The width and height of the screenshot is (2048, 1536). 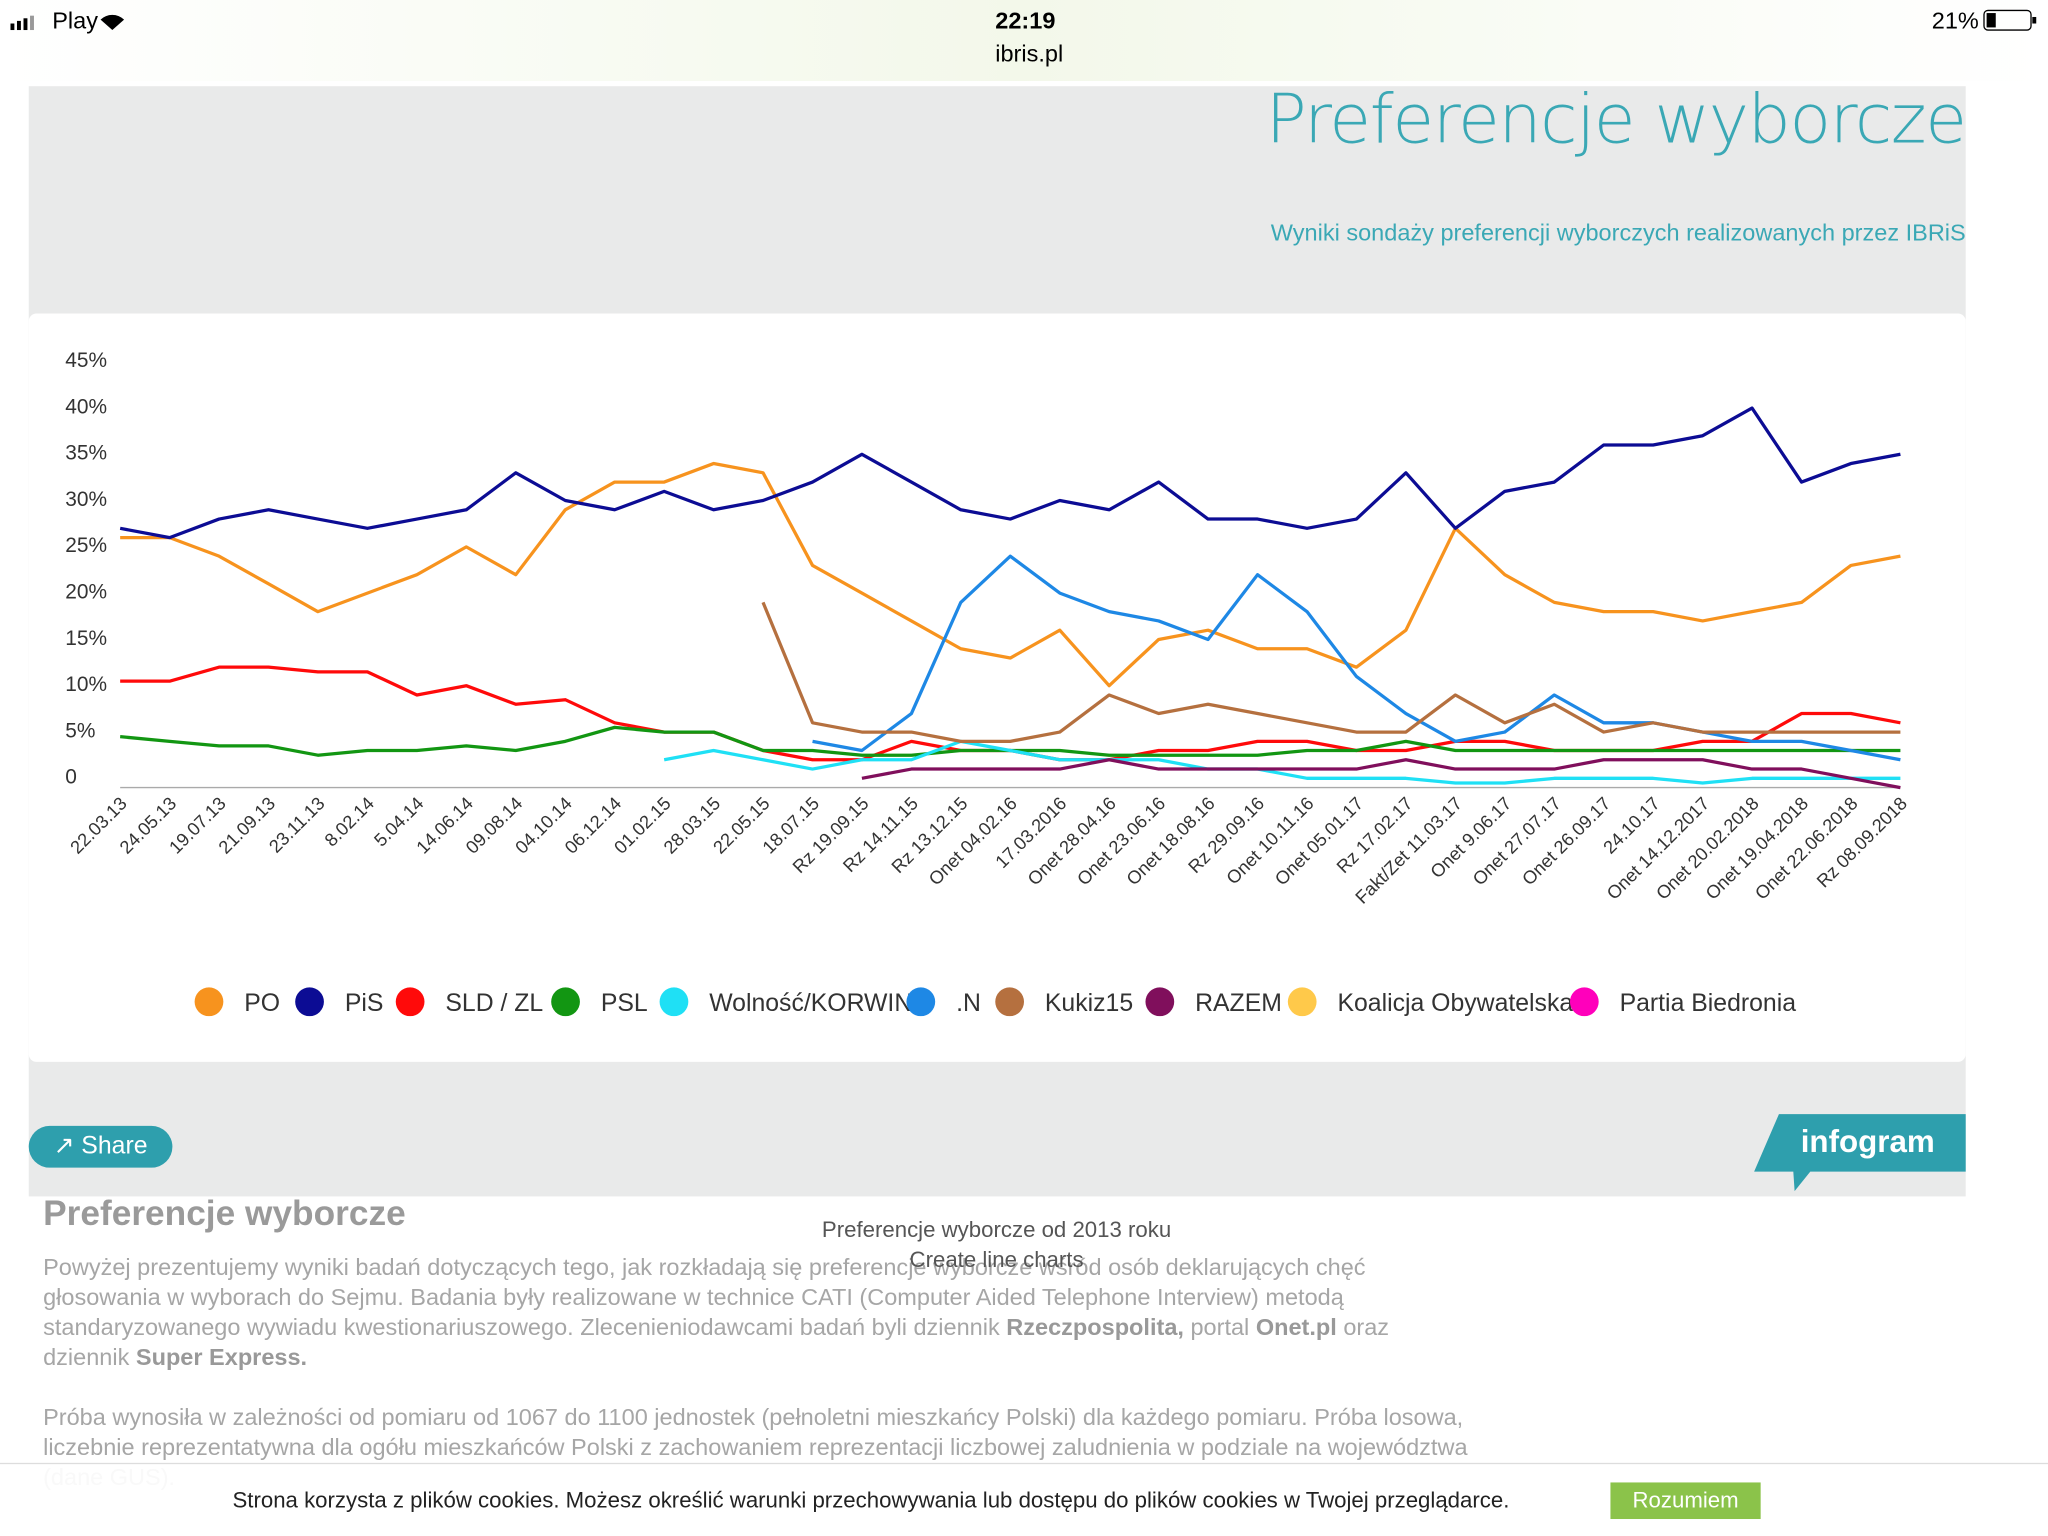 What do you see at coordinates (86, 684) in the screenshot?
I see `y-tick-label: 10%` at bounding box center [86, 684].